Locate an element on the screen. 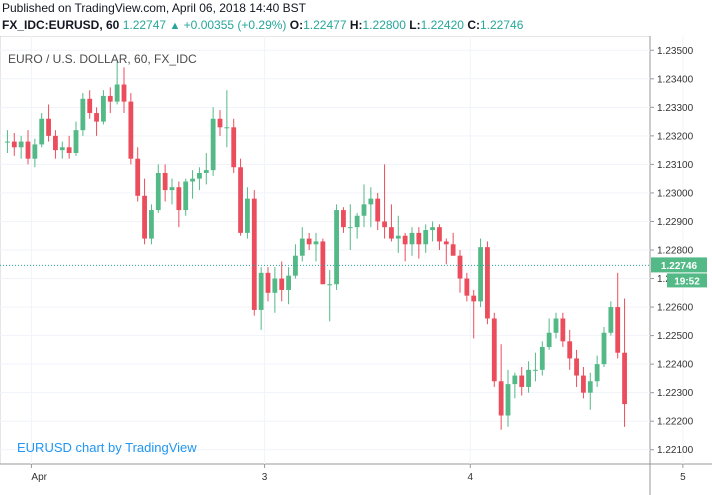  y-tick-label: 1.23500 is located at coordinates (675, 51).